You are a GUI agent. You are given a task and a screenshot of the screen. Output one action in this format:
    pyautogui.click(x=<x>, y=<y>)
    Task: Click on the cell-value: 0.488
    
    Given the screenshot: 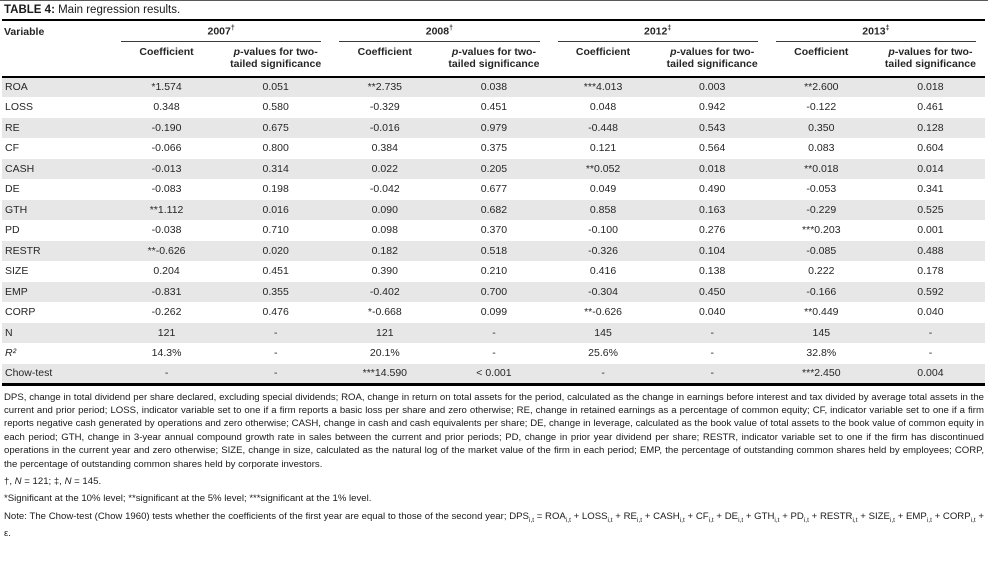 What is the action you would take?
    pyautogui.click(x=930, y=250)
    